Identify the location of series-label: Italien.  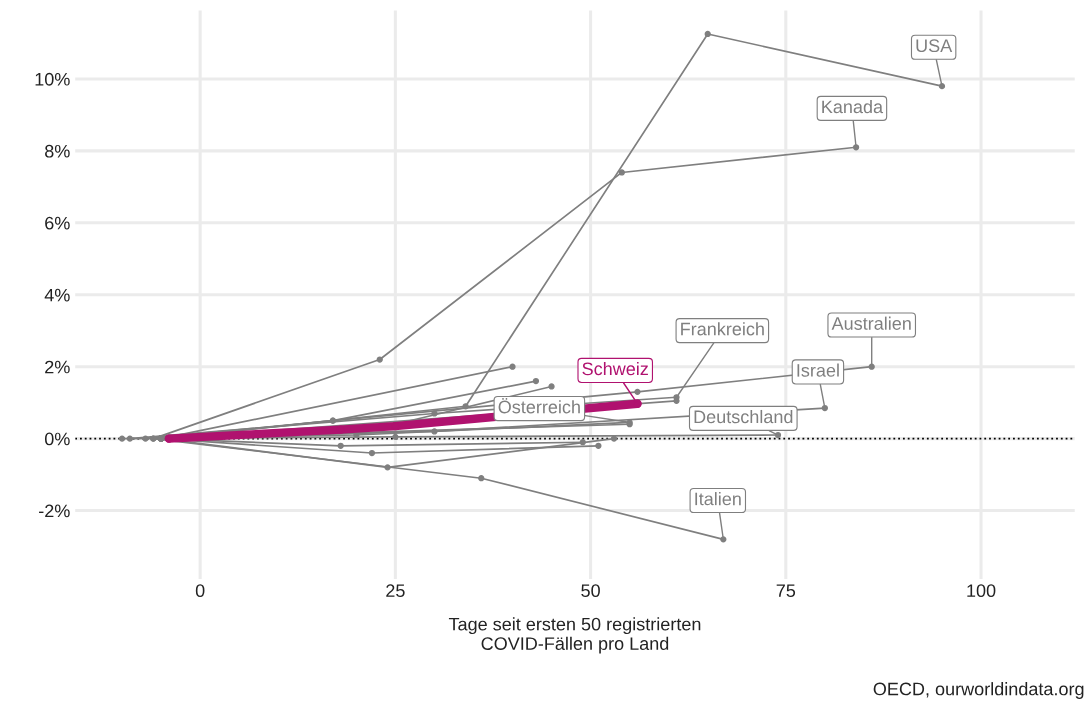
(718, 499).